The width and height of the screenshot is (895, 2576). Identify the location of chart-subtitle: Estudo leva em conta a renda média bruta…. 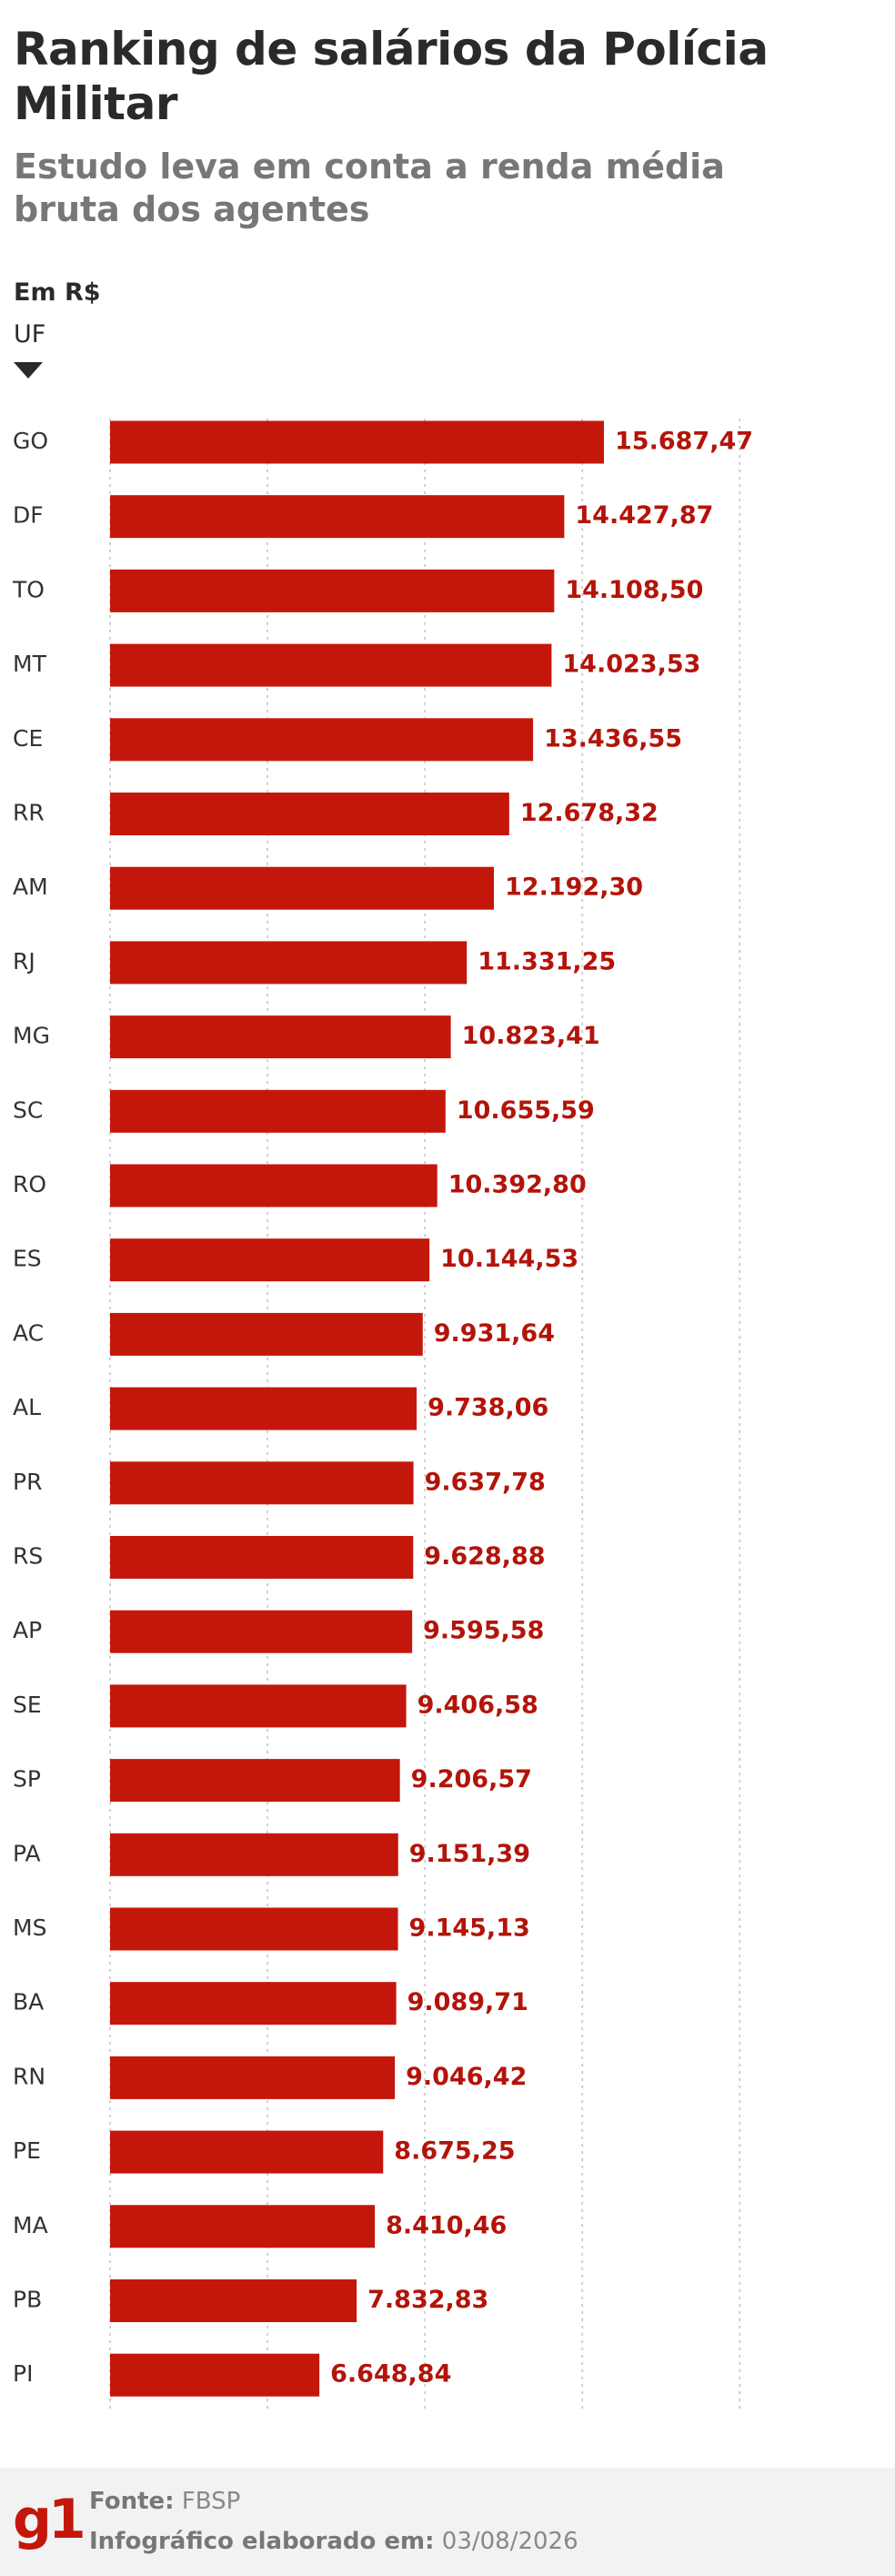
(369, 187).